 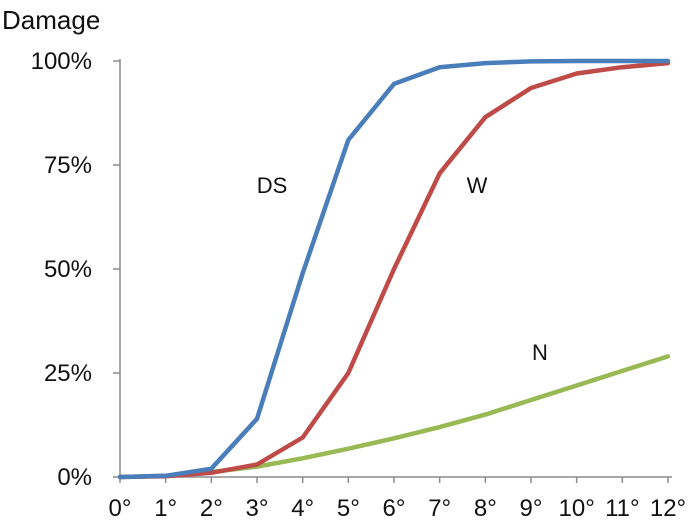 What do you see at coordinates (272, 185) in the screenshot?
I see `series-label-ds: DS` at bounding box center [272, 185].